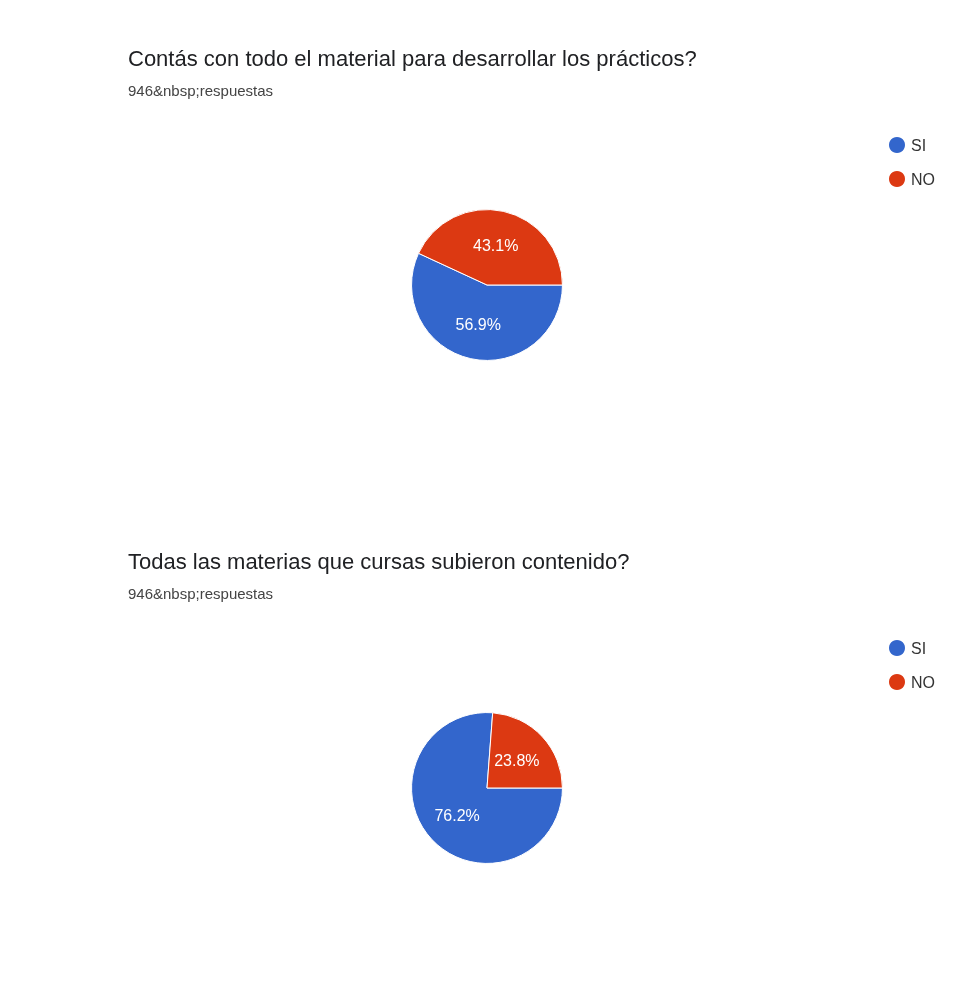  Describe the element at coordinates (379, 561) in the screenshot. I see `chart-title: Todas las materias que cursas subieron contenido?` at that location.